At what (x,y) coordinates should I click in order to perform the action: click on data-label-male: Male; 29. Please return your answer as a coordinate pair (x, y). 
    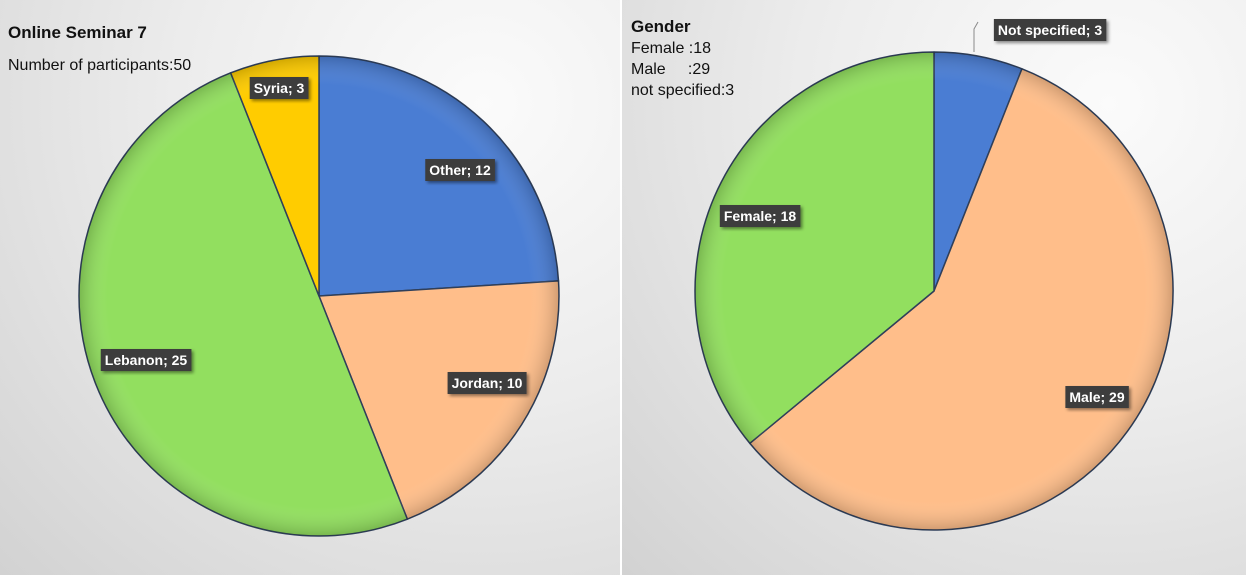
    Looking at the image, I should click on (1097, 397).